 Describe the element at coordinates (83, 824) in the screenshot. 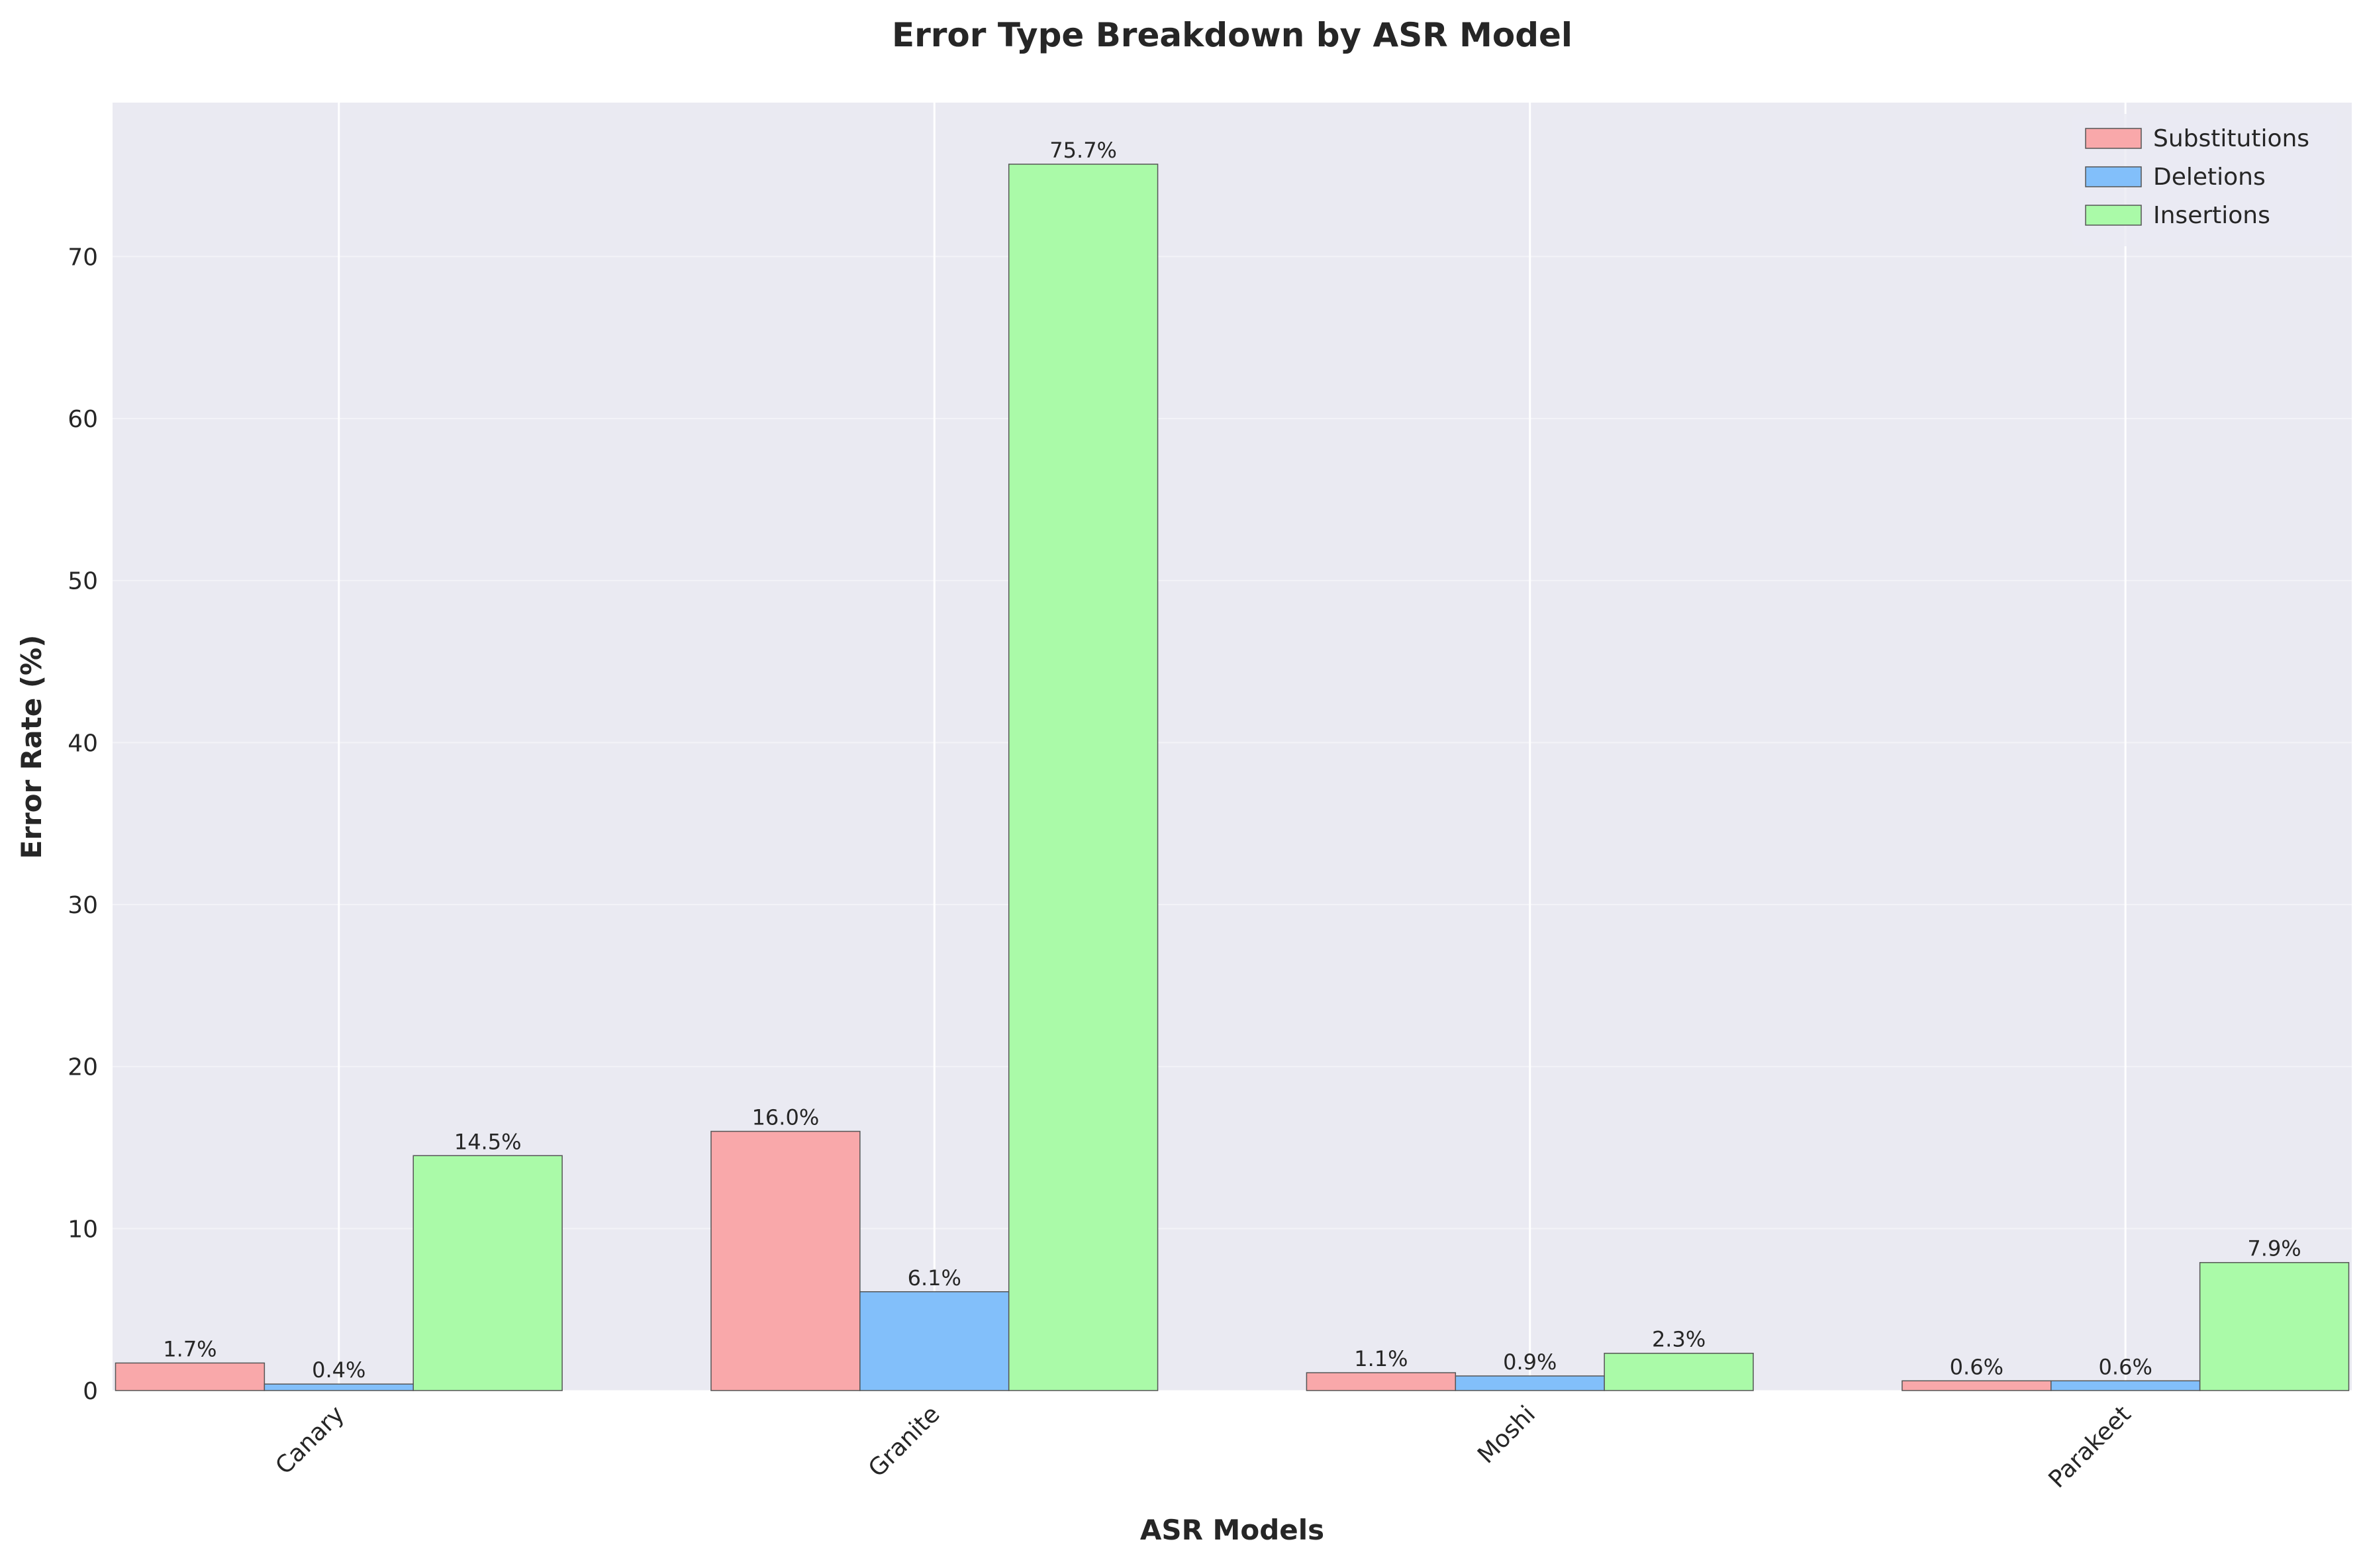

I see `y-axis-ticks: 0 10 20 30 40 50 60 70` at that location.